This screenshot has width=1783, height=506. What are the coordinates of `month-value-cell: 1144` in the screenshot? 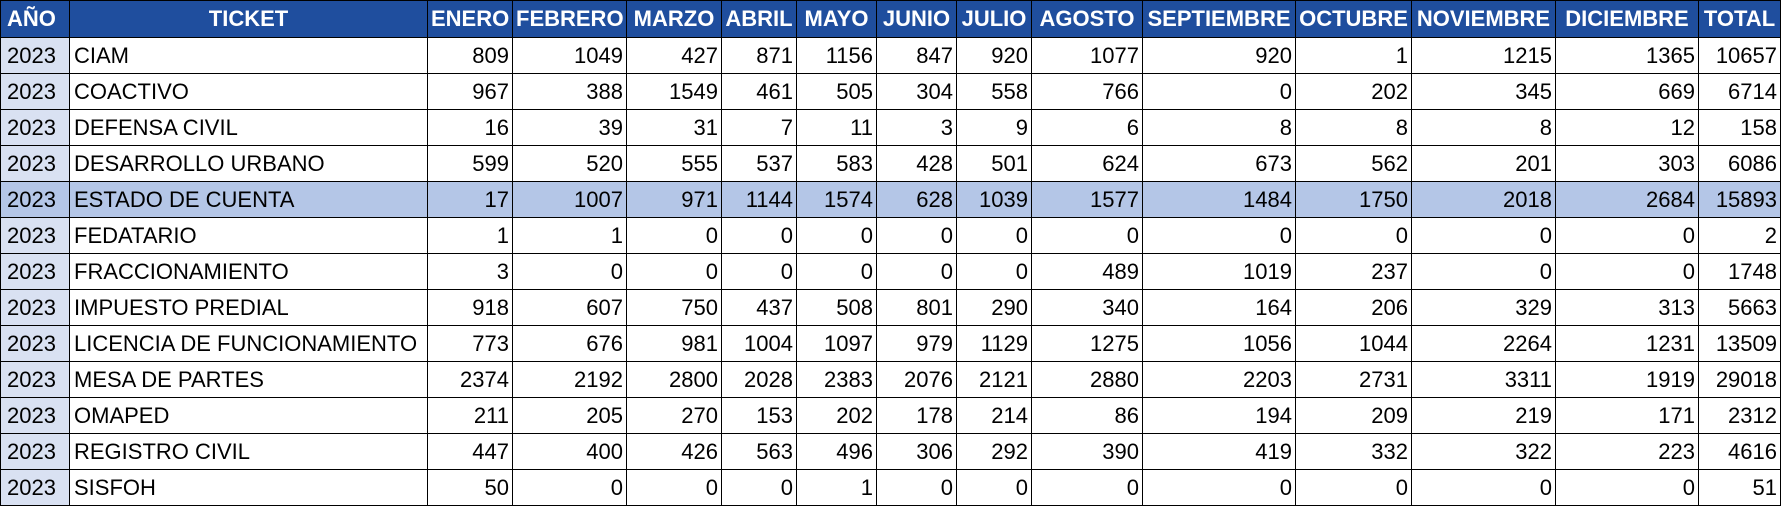 It's located at (759, 199).